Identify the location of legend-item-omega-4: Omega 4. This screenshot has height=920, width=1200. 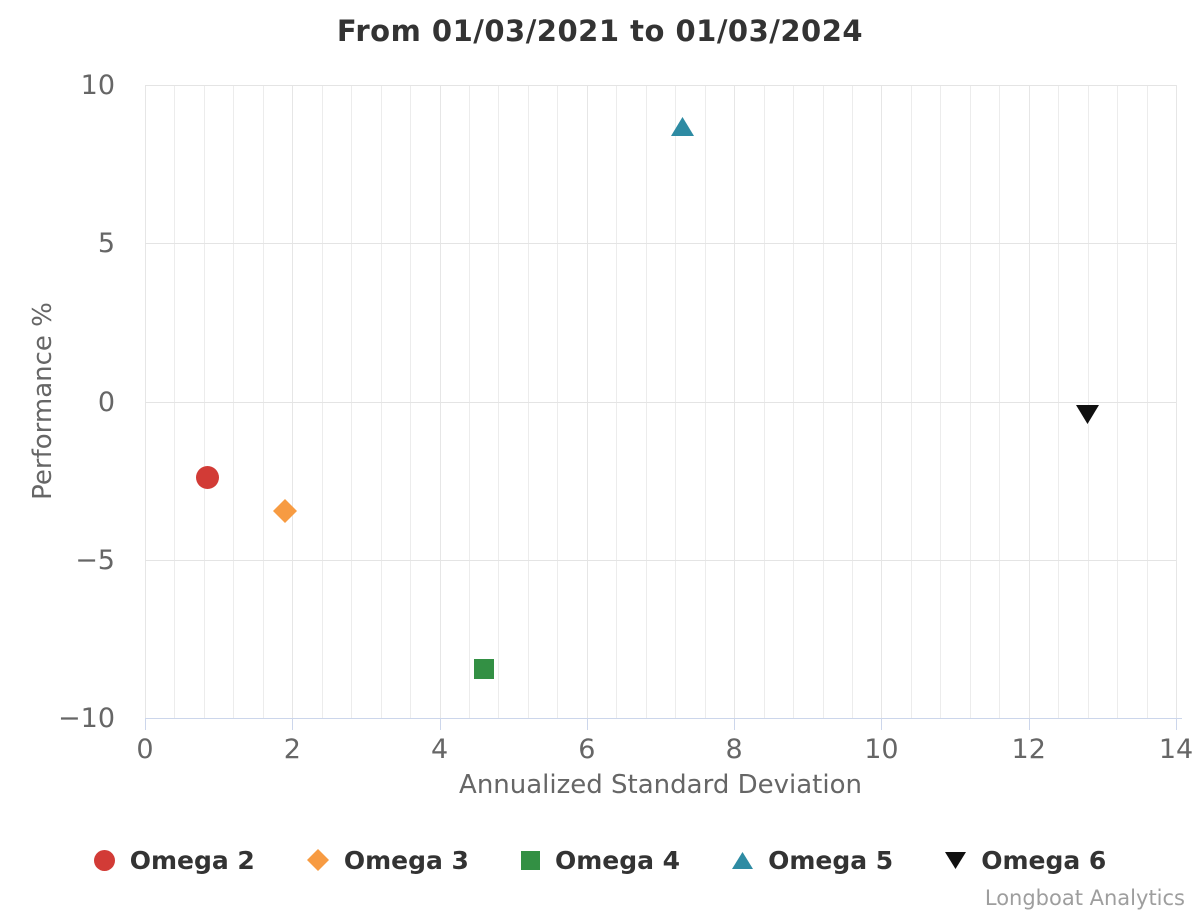
(600, 860).